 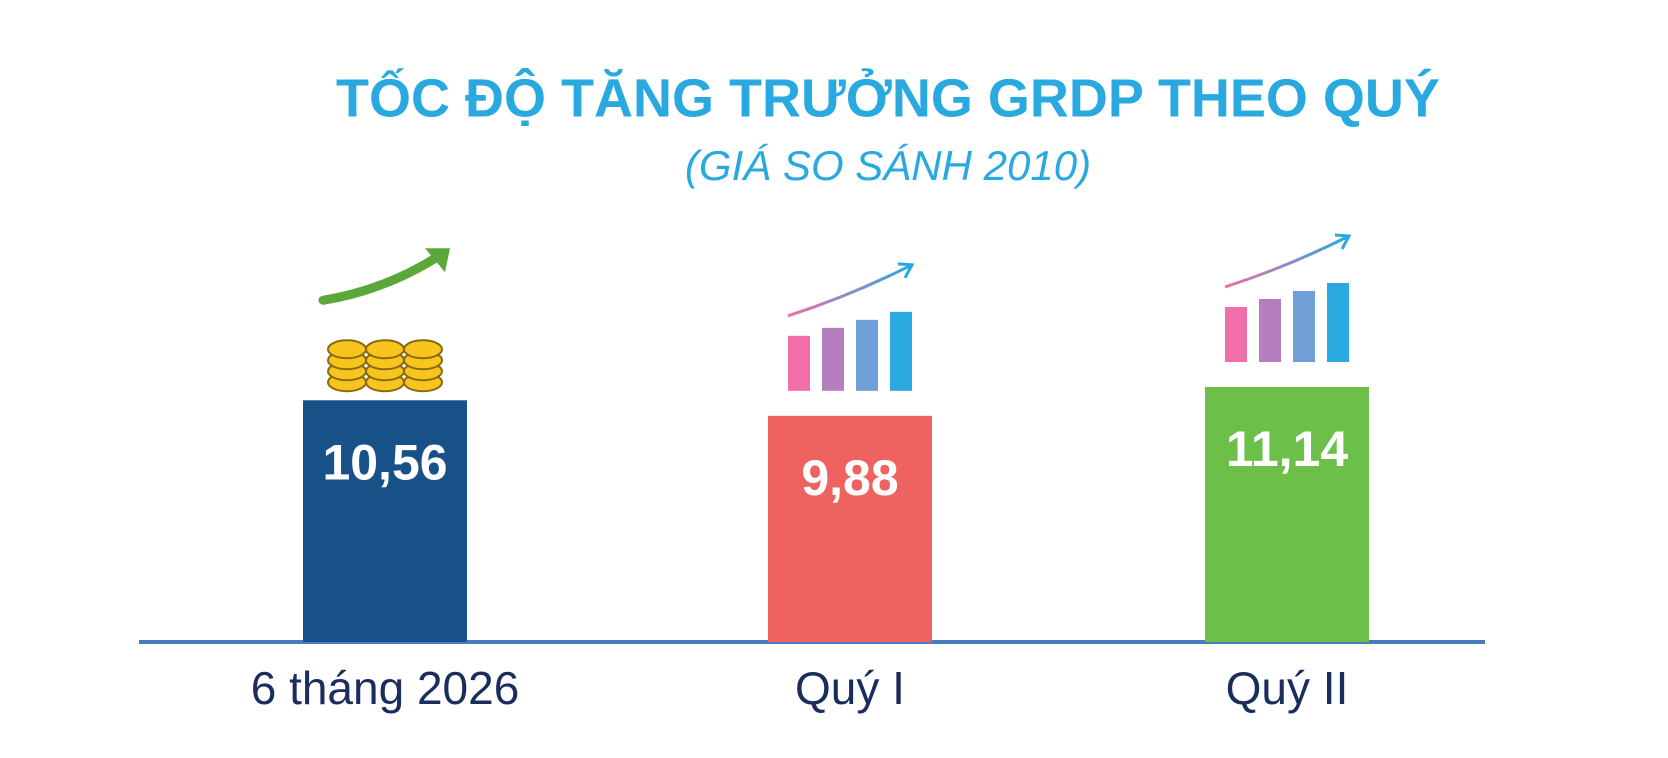 What do you see at coordinates (850, 688) in the screenshot?
I see `x-tick-label: Quý I` at bounding box center [850, 688].